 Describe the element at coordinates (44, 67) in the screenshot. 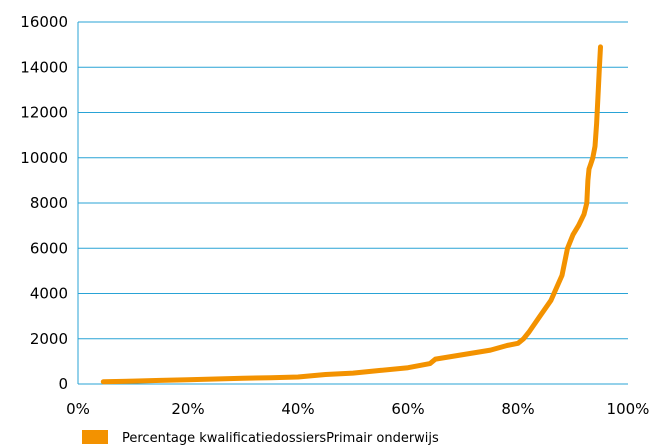

I see `y-tick-label: 14000` at that location.